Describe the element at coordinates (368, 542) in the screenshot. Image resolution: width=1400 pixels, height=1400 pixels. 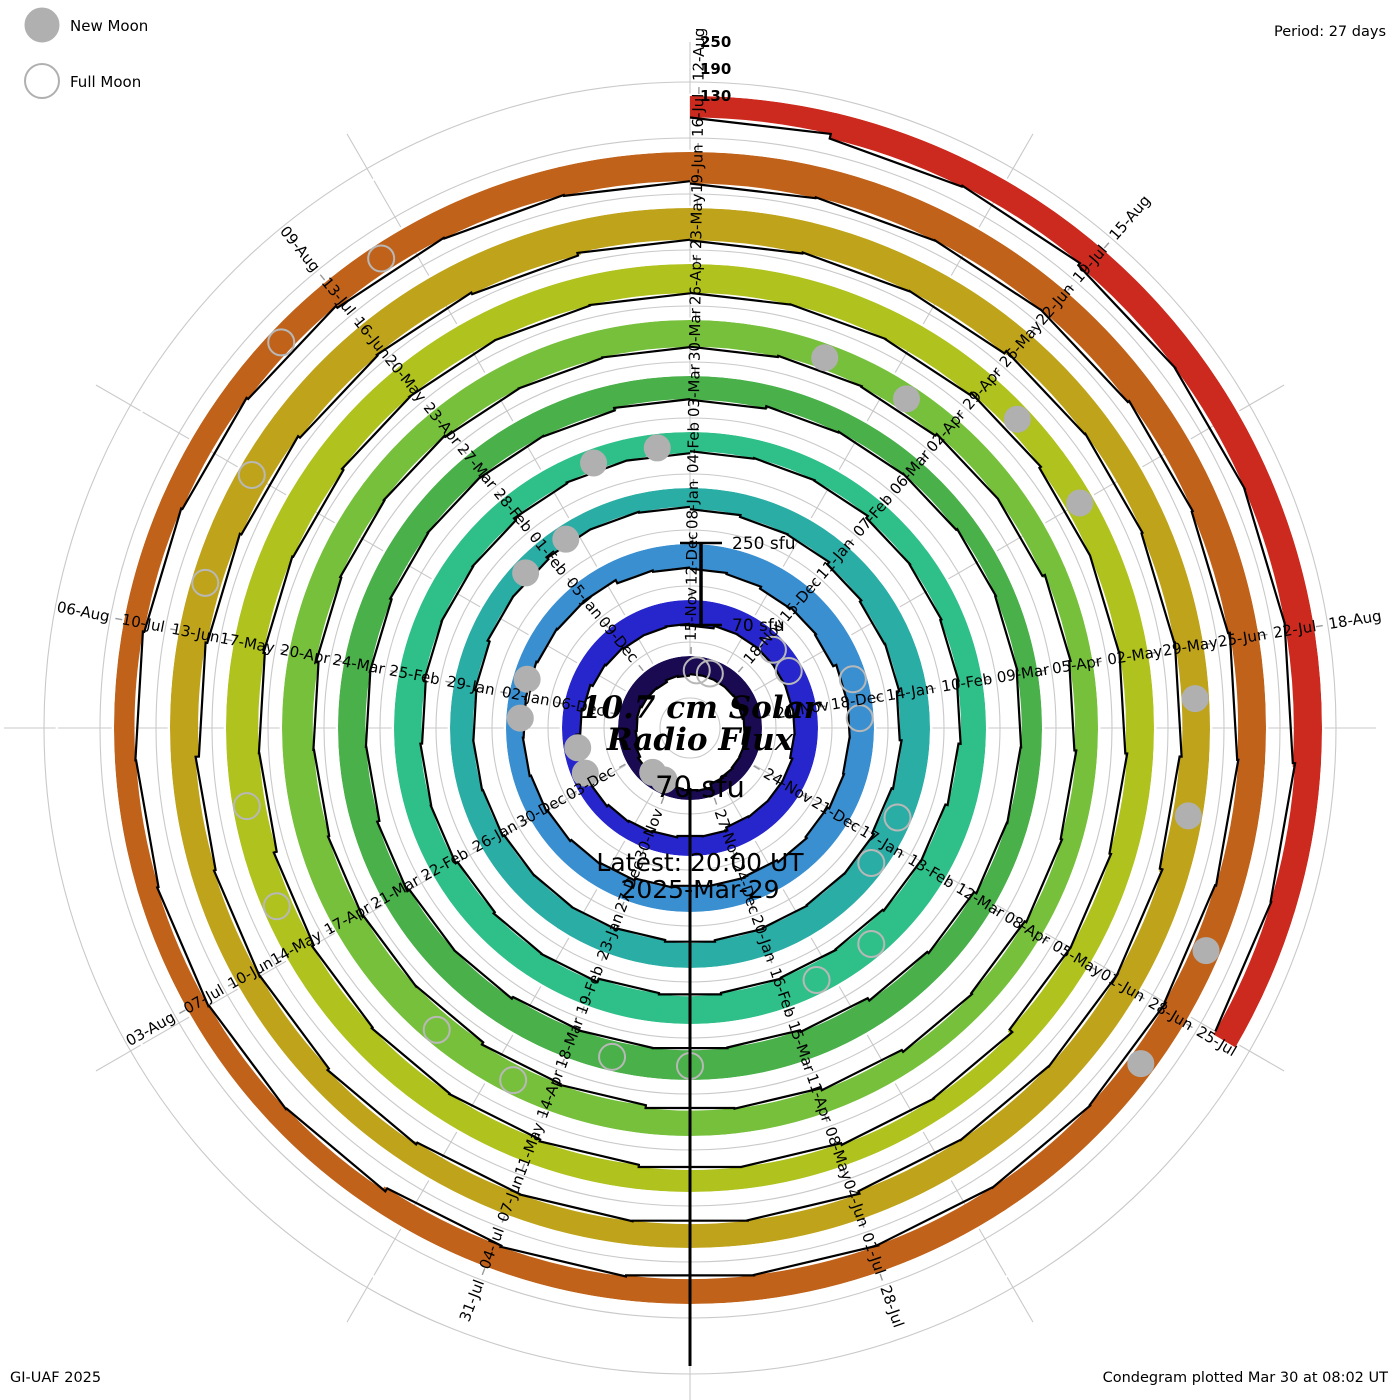
I see `grid-spoke` at that location.